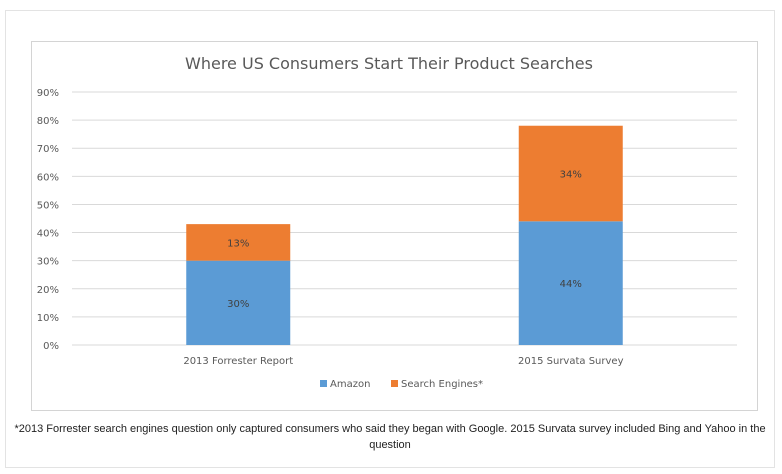  I want to click on data-label: 13%, so click(238, 243).